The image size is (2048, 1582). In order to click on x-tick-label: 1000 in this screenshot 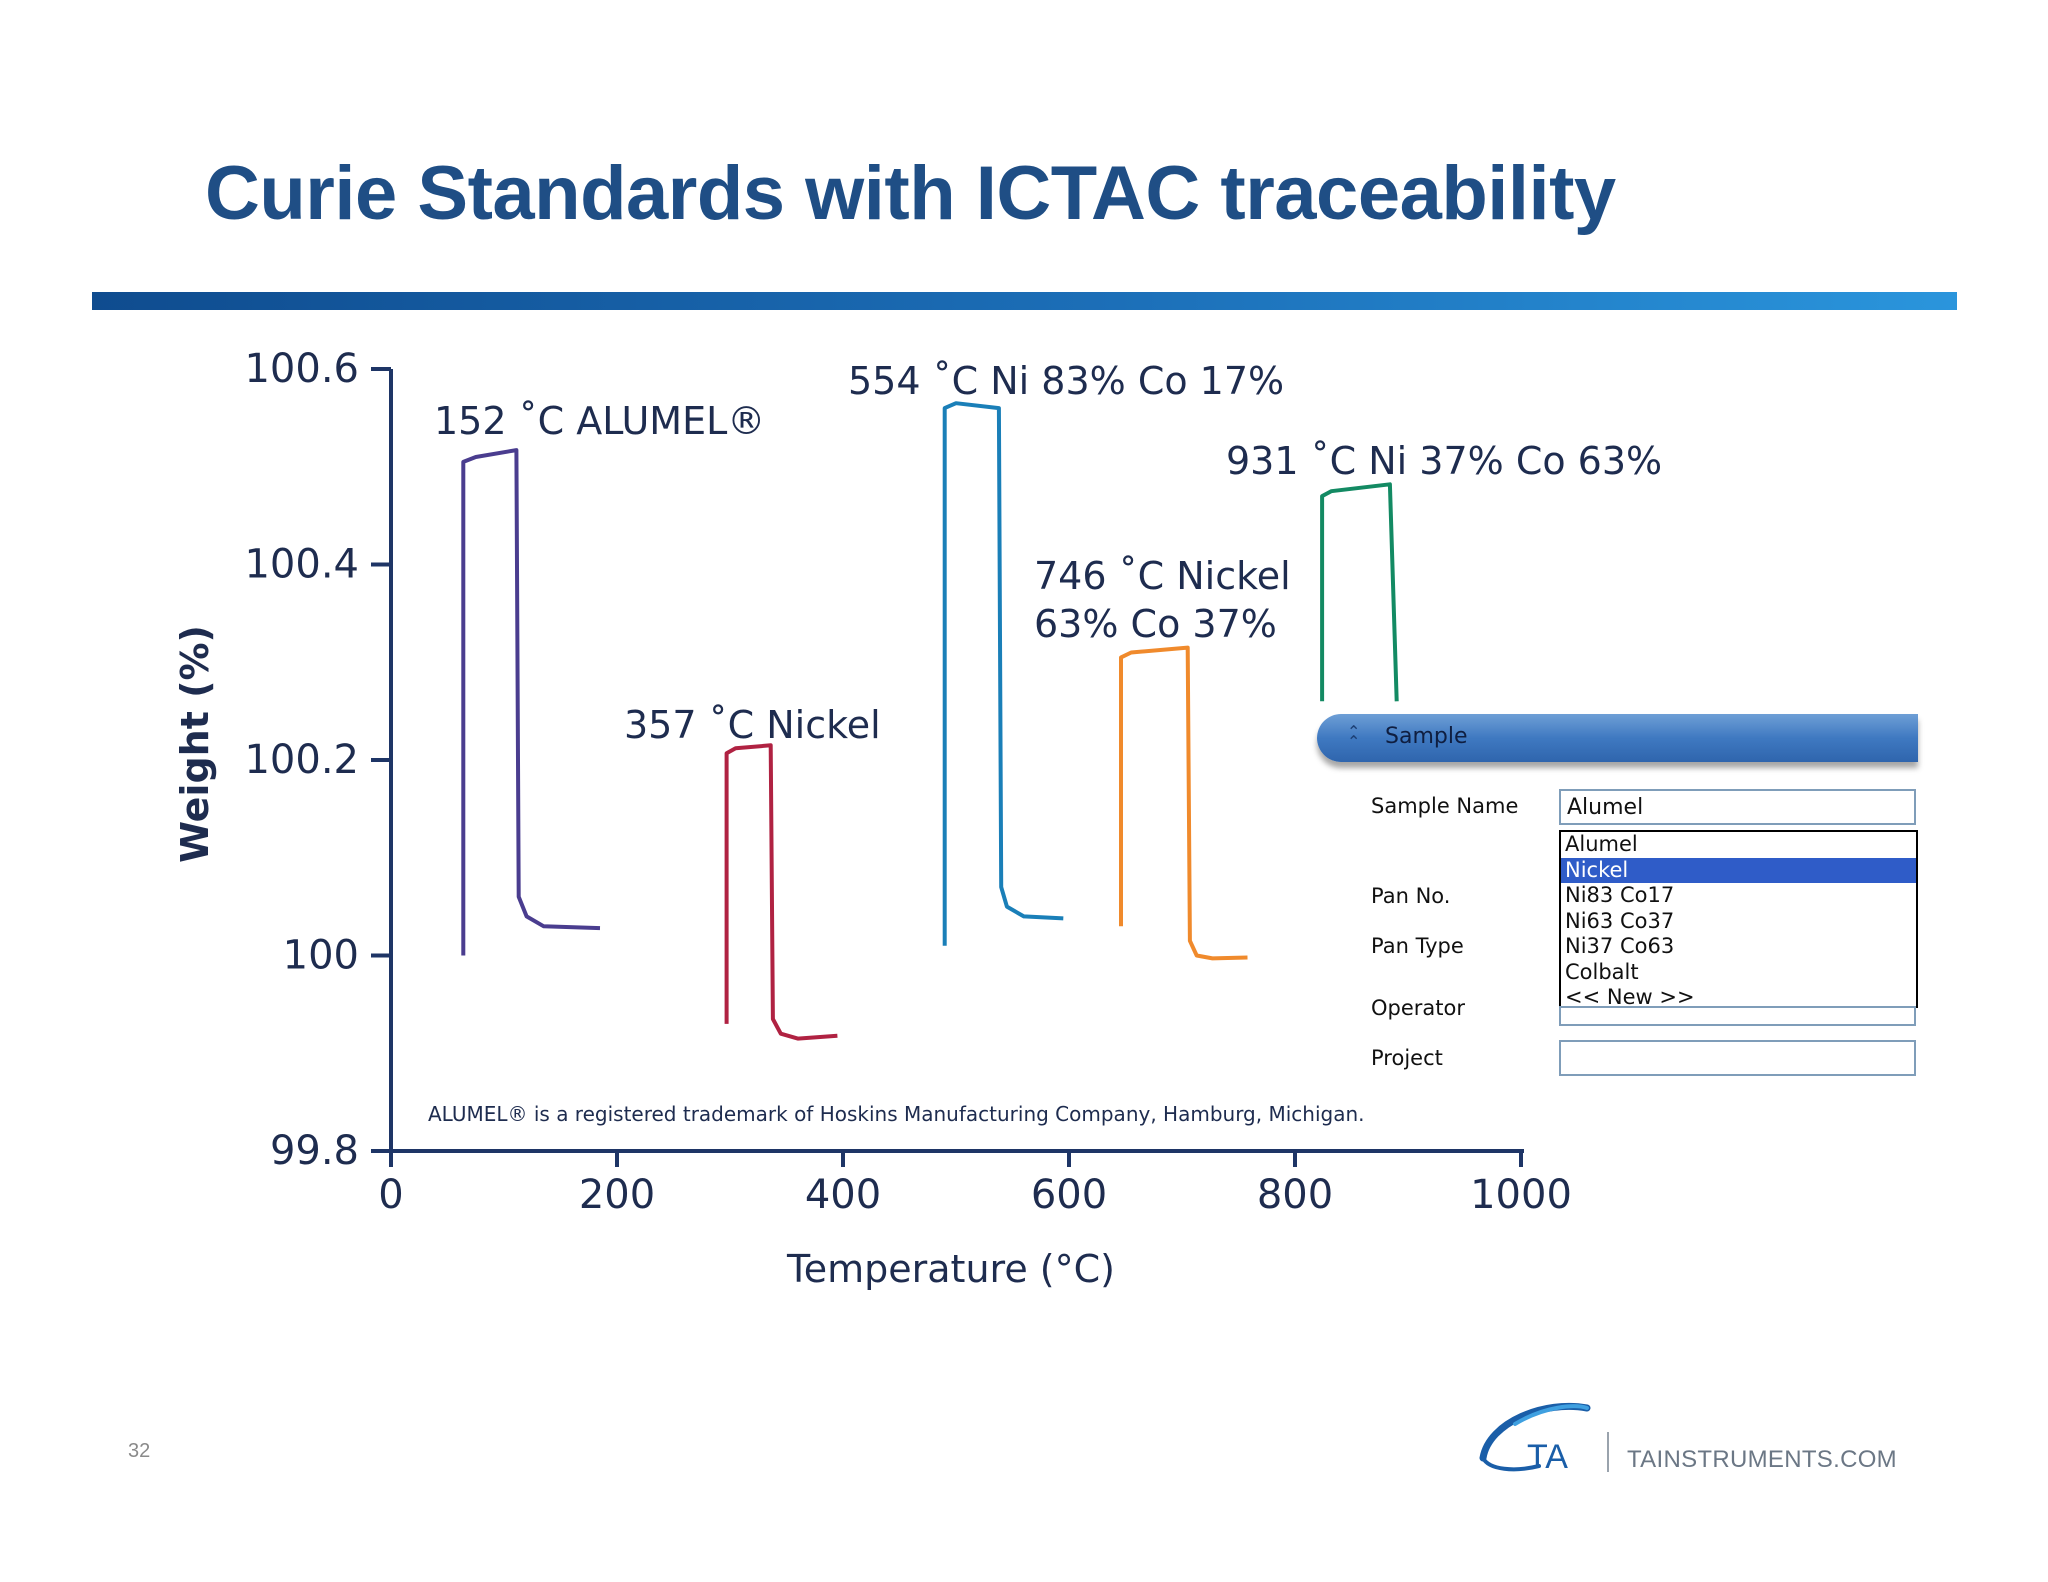, I will do `click(1521, 1195)`.